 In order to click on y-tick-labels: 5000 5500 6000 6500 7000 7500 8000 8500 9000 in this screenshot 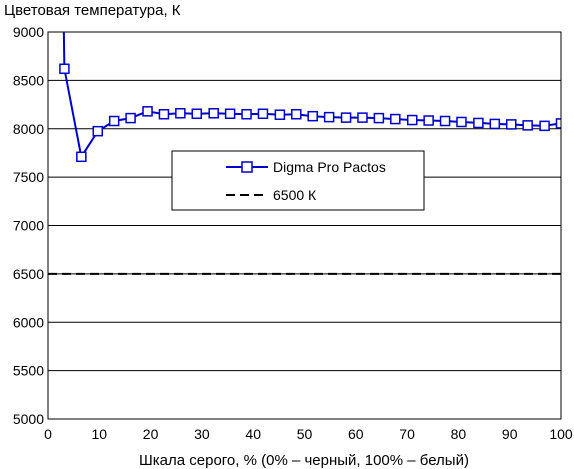, I will do `click(28, 225)`.